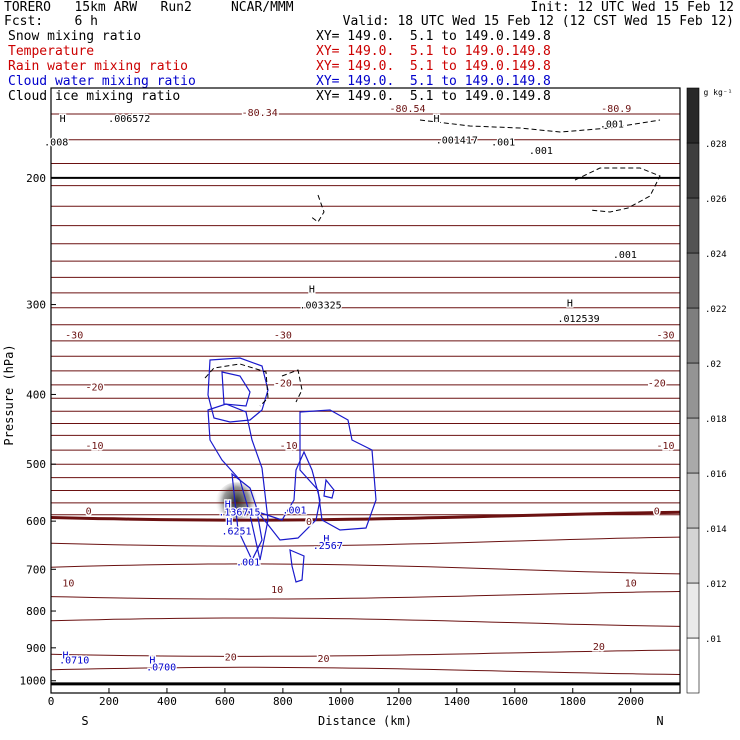  What do you see at coordinates (632, 7) in the screenshot?
I see `init-time: Init: 12 UTC Wed 15 Feb 12` at bounding box center [632, 7].